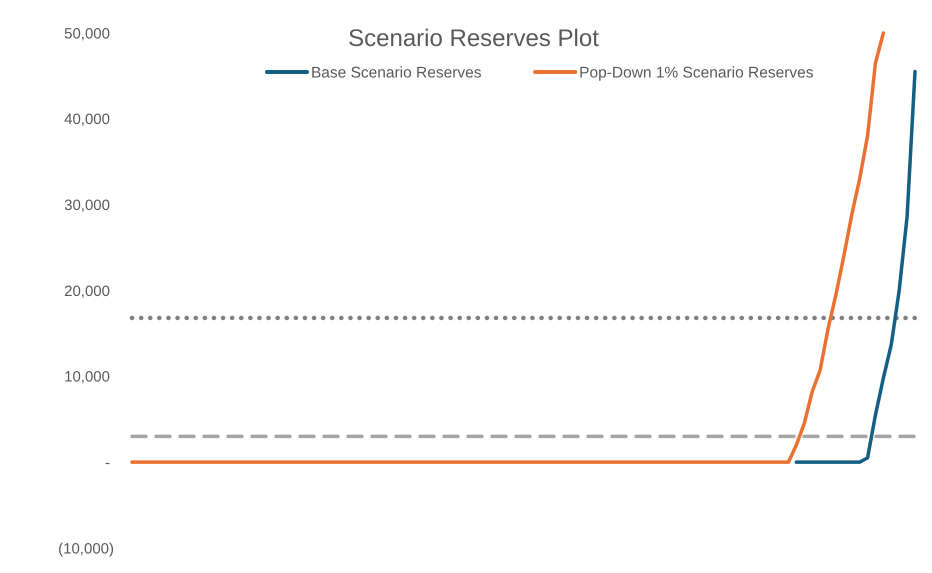 This screenshot has height=573, width=932. Describe the element at coordinates (696, 73) in the screenshot. I see `legend-label: Pop-Down 1% Scenario Reserves` at that location.